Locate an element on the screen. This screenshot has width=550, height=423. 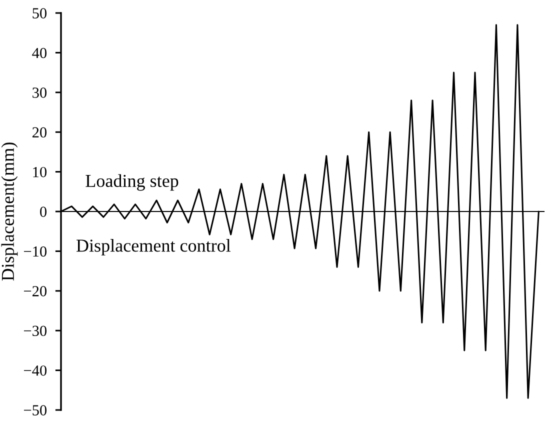
annotation: Loading step is located at coordinates (132, 182).